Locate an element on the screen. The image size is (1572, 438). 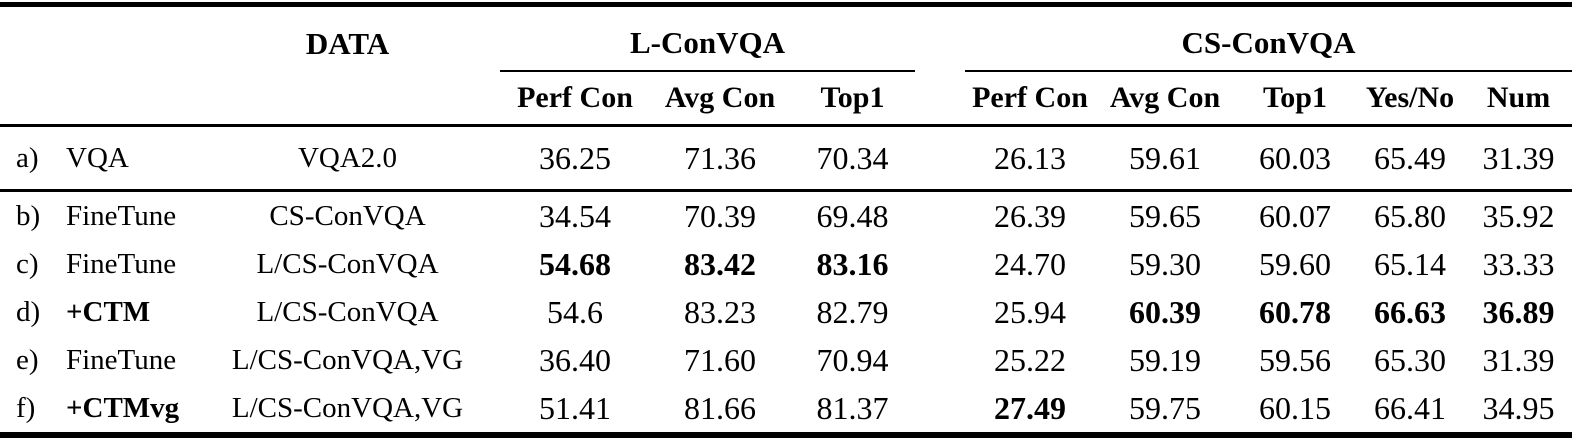
column-header-data: DATA is located at coordinates (347, 43).